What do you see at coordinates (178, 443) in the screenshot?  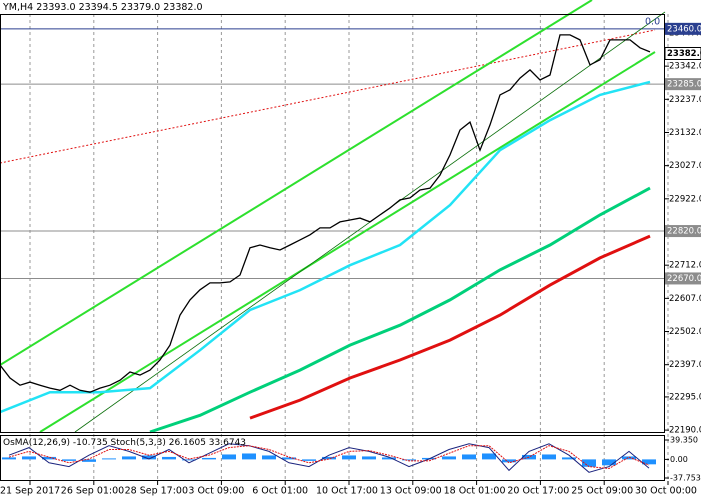 I see `stoch-label: Stoch(5,3,3) 26.1605 33.6743` at bounding box center [178, 443].